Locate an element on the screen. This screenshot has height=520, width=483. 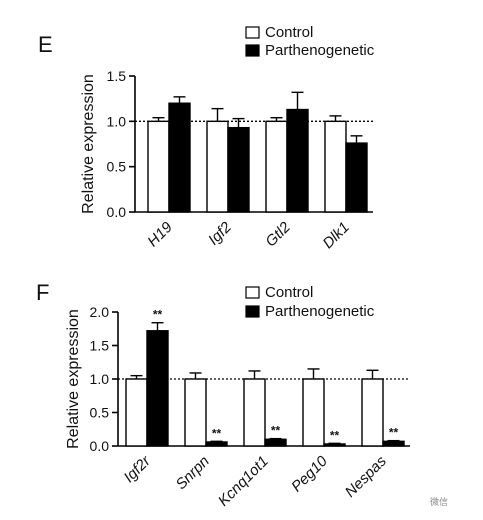
panel-e-ytick-label: 1.0 is located at coordinates (117, 121).